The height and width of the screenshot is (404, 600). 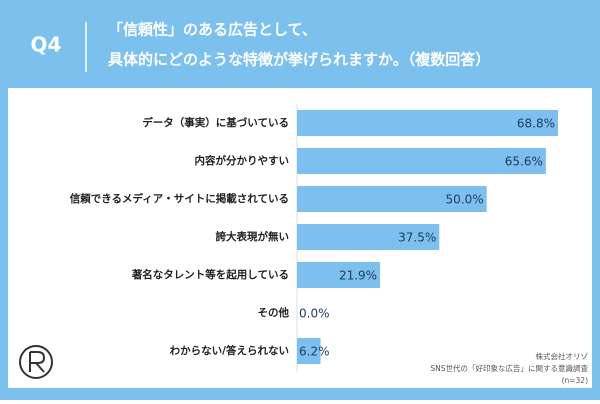 What do you see at coordinates (465, 200) in the screenshot?
I see `value-label: 50.0%` at bounding box center [465, 200].